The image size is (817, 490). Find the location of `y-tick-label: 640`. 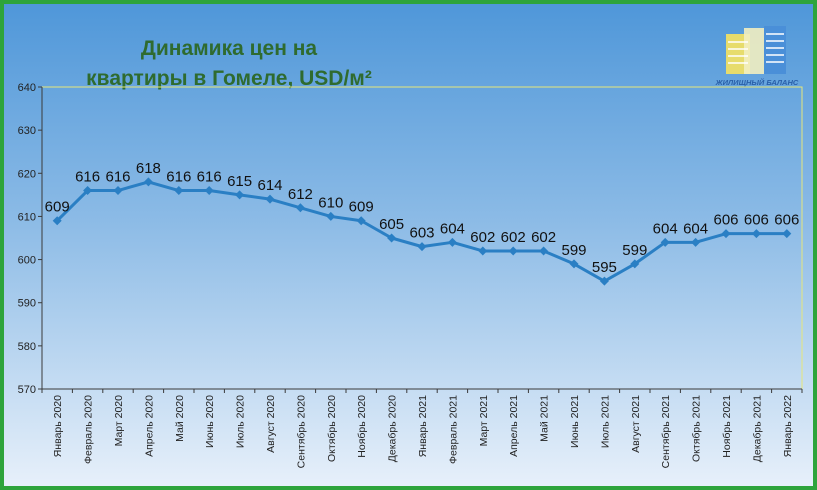

y-tick-label: 640 is located at coordinates (27, 88).